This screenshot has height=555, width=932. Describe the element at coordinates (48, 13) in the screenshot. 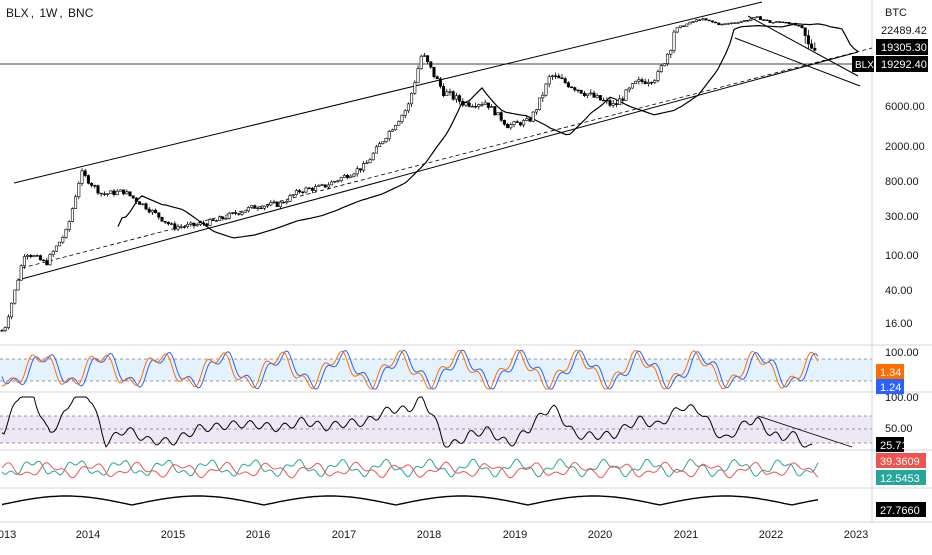

I see `interval-label: 1W` at that location.